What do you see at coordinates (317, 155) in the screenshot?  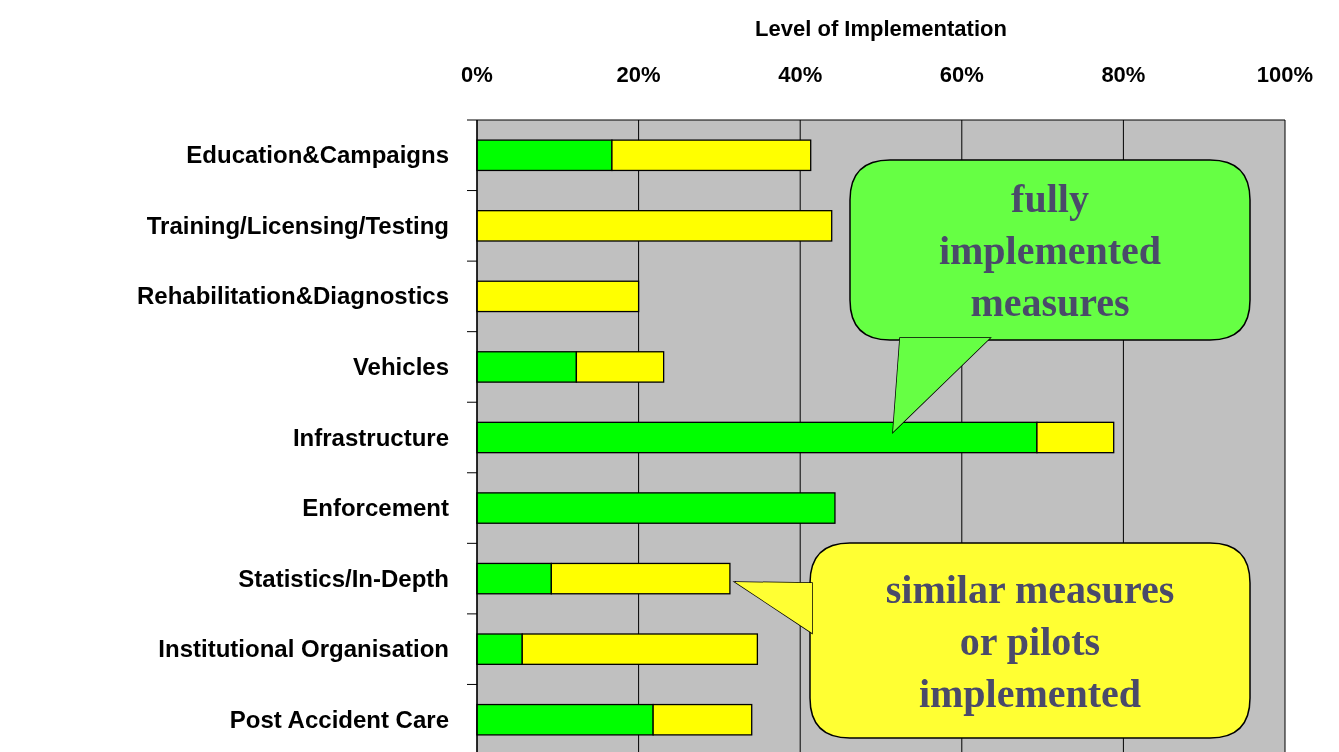 I see `y-tick-label: Education&Campaigns` at bounding box center [317, 155].